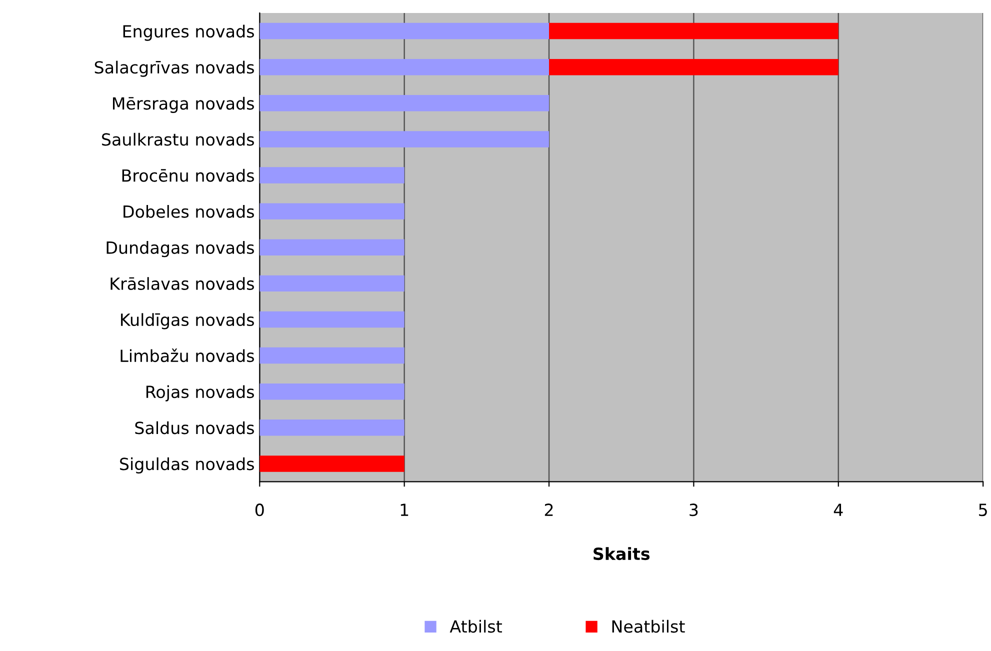 Image resolution: width=991 pixels, height=651 pixels. I want to click on x-tick-label: 0, so click(259, 510).